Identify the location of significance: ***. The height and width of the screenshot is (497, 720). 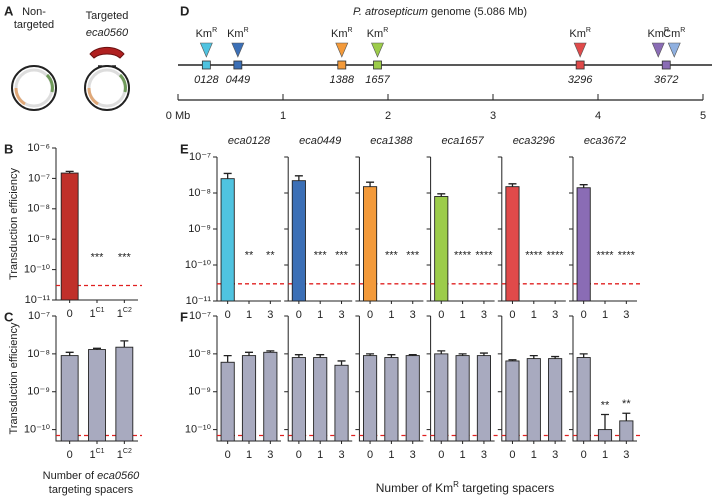
(98, 257).